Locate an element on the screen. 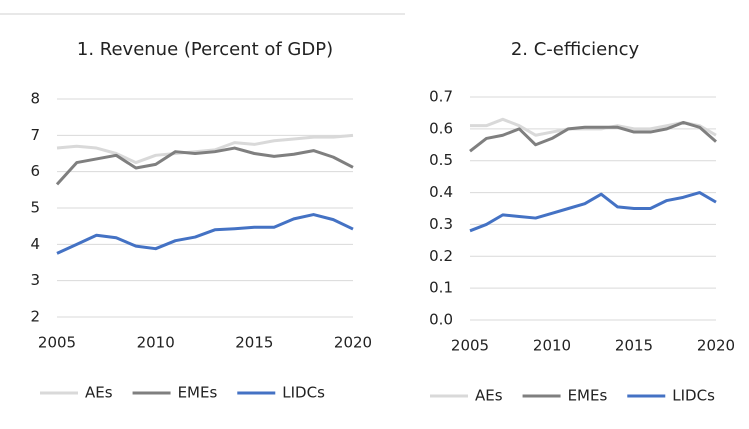 Image resolution: width=749 pixels, height=429 pixels. chart-title: 1. Revenue (Percent of GDP) is located at coordinates (205, 49).